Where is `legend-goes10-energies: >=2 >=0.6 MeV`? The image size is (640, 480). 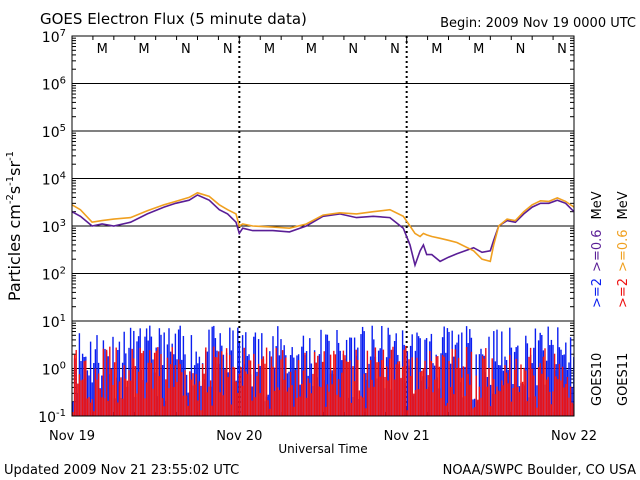
legend-goes10-energies: >=2 >=0.6 MeV is located at coordinates (597, 249).